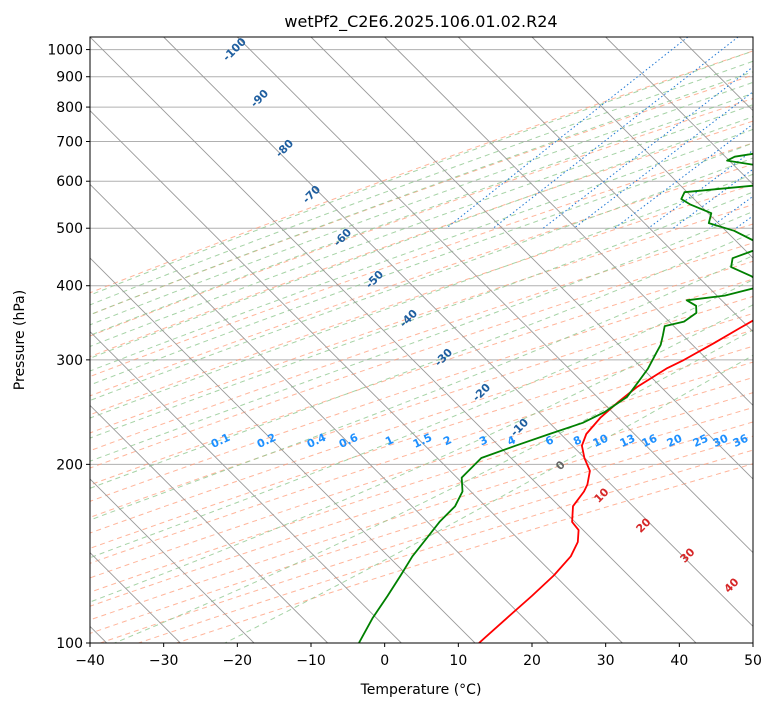 This screenshot has height=708, width=775. What do you see at coordinates (679, 661) in the screenshot?
I see `x-tick-label: 40` at bounding box center [679, 661].